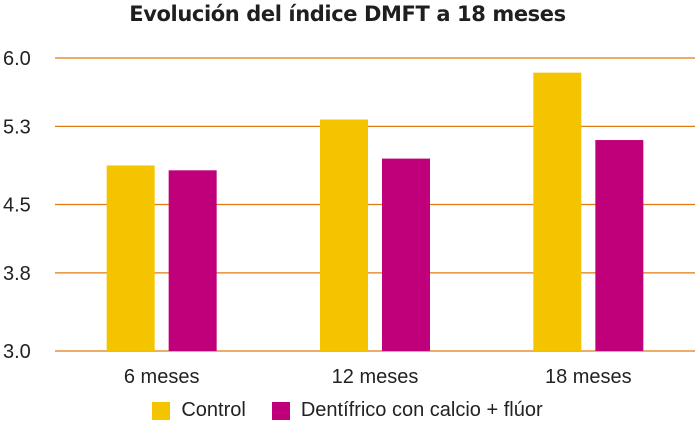 The image size is (695, 430). What do you see at coordinates (17, 352) in the screenshot?
I see `y-tick-label: 3.0` at bounding box center [17, 352].